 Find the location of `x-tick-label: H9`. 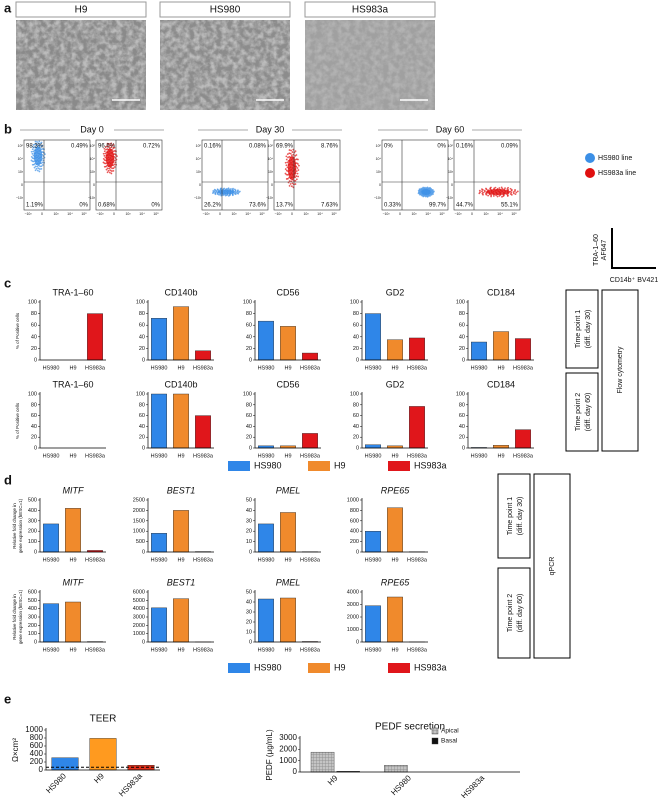

x-tick-label: H9 is located at coordinates (333, 780).